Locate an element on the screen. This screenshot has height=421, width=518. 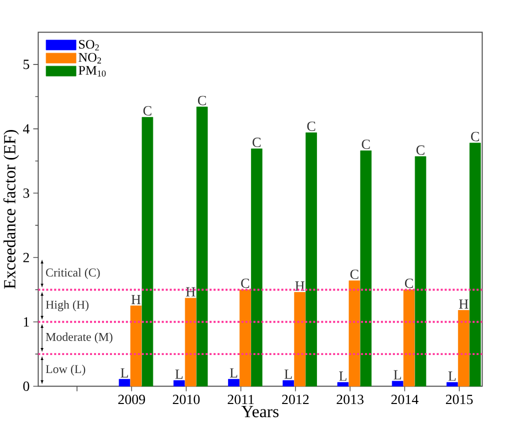
annotation: High (H) is located at coordinates (67, 306).